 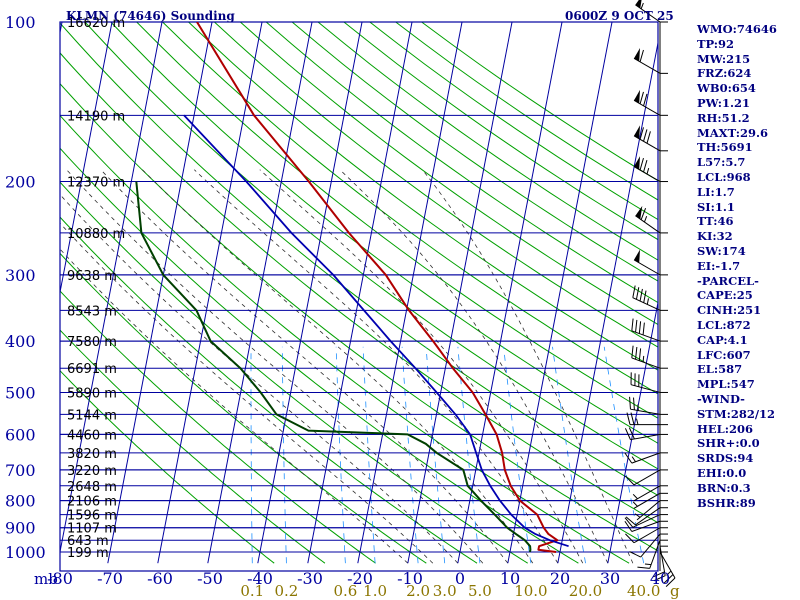 What do you see at coordinates (252, 591) in the screenshot?
I see `mixing-ratio-label: 0.1` at bounding box center [252, 591].